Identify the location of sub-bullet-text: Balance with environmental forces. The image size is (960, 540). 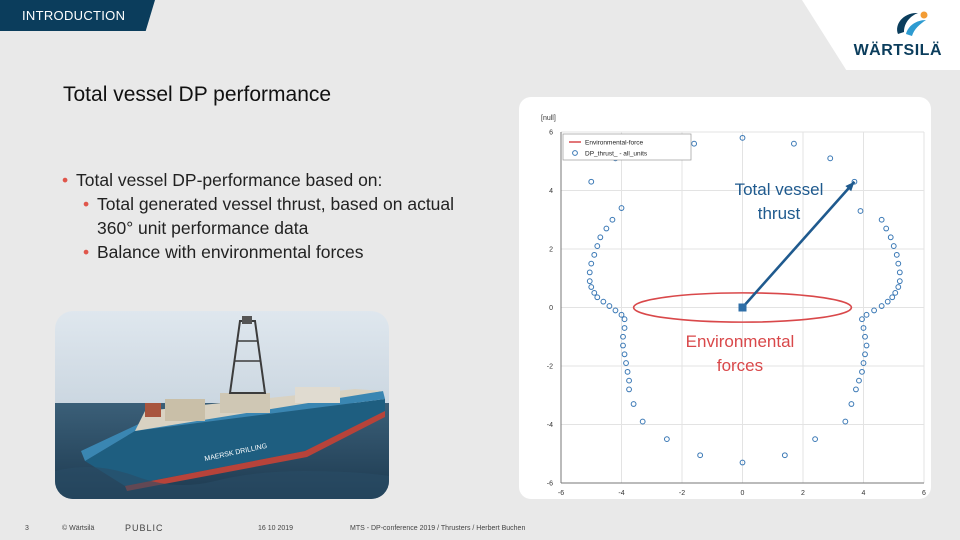
(230, 252).